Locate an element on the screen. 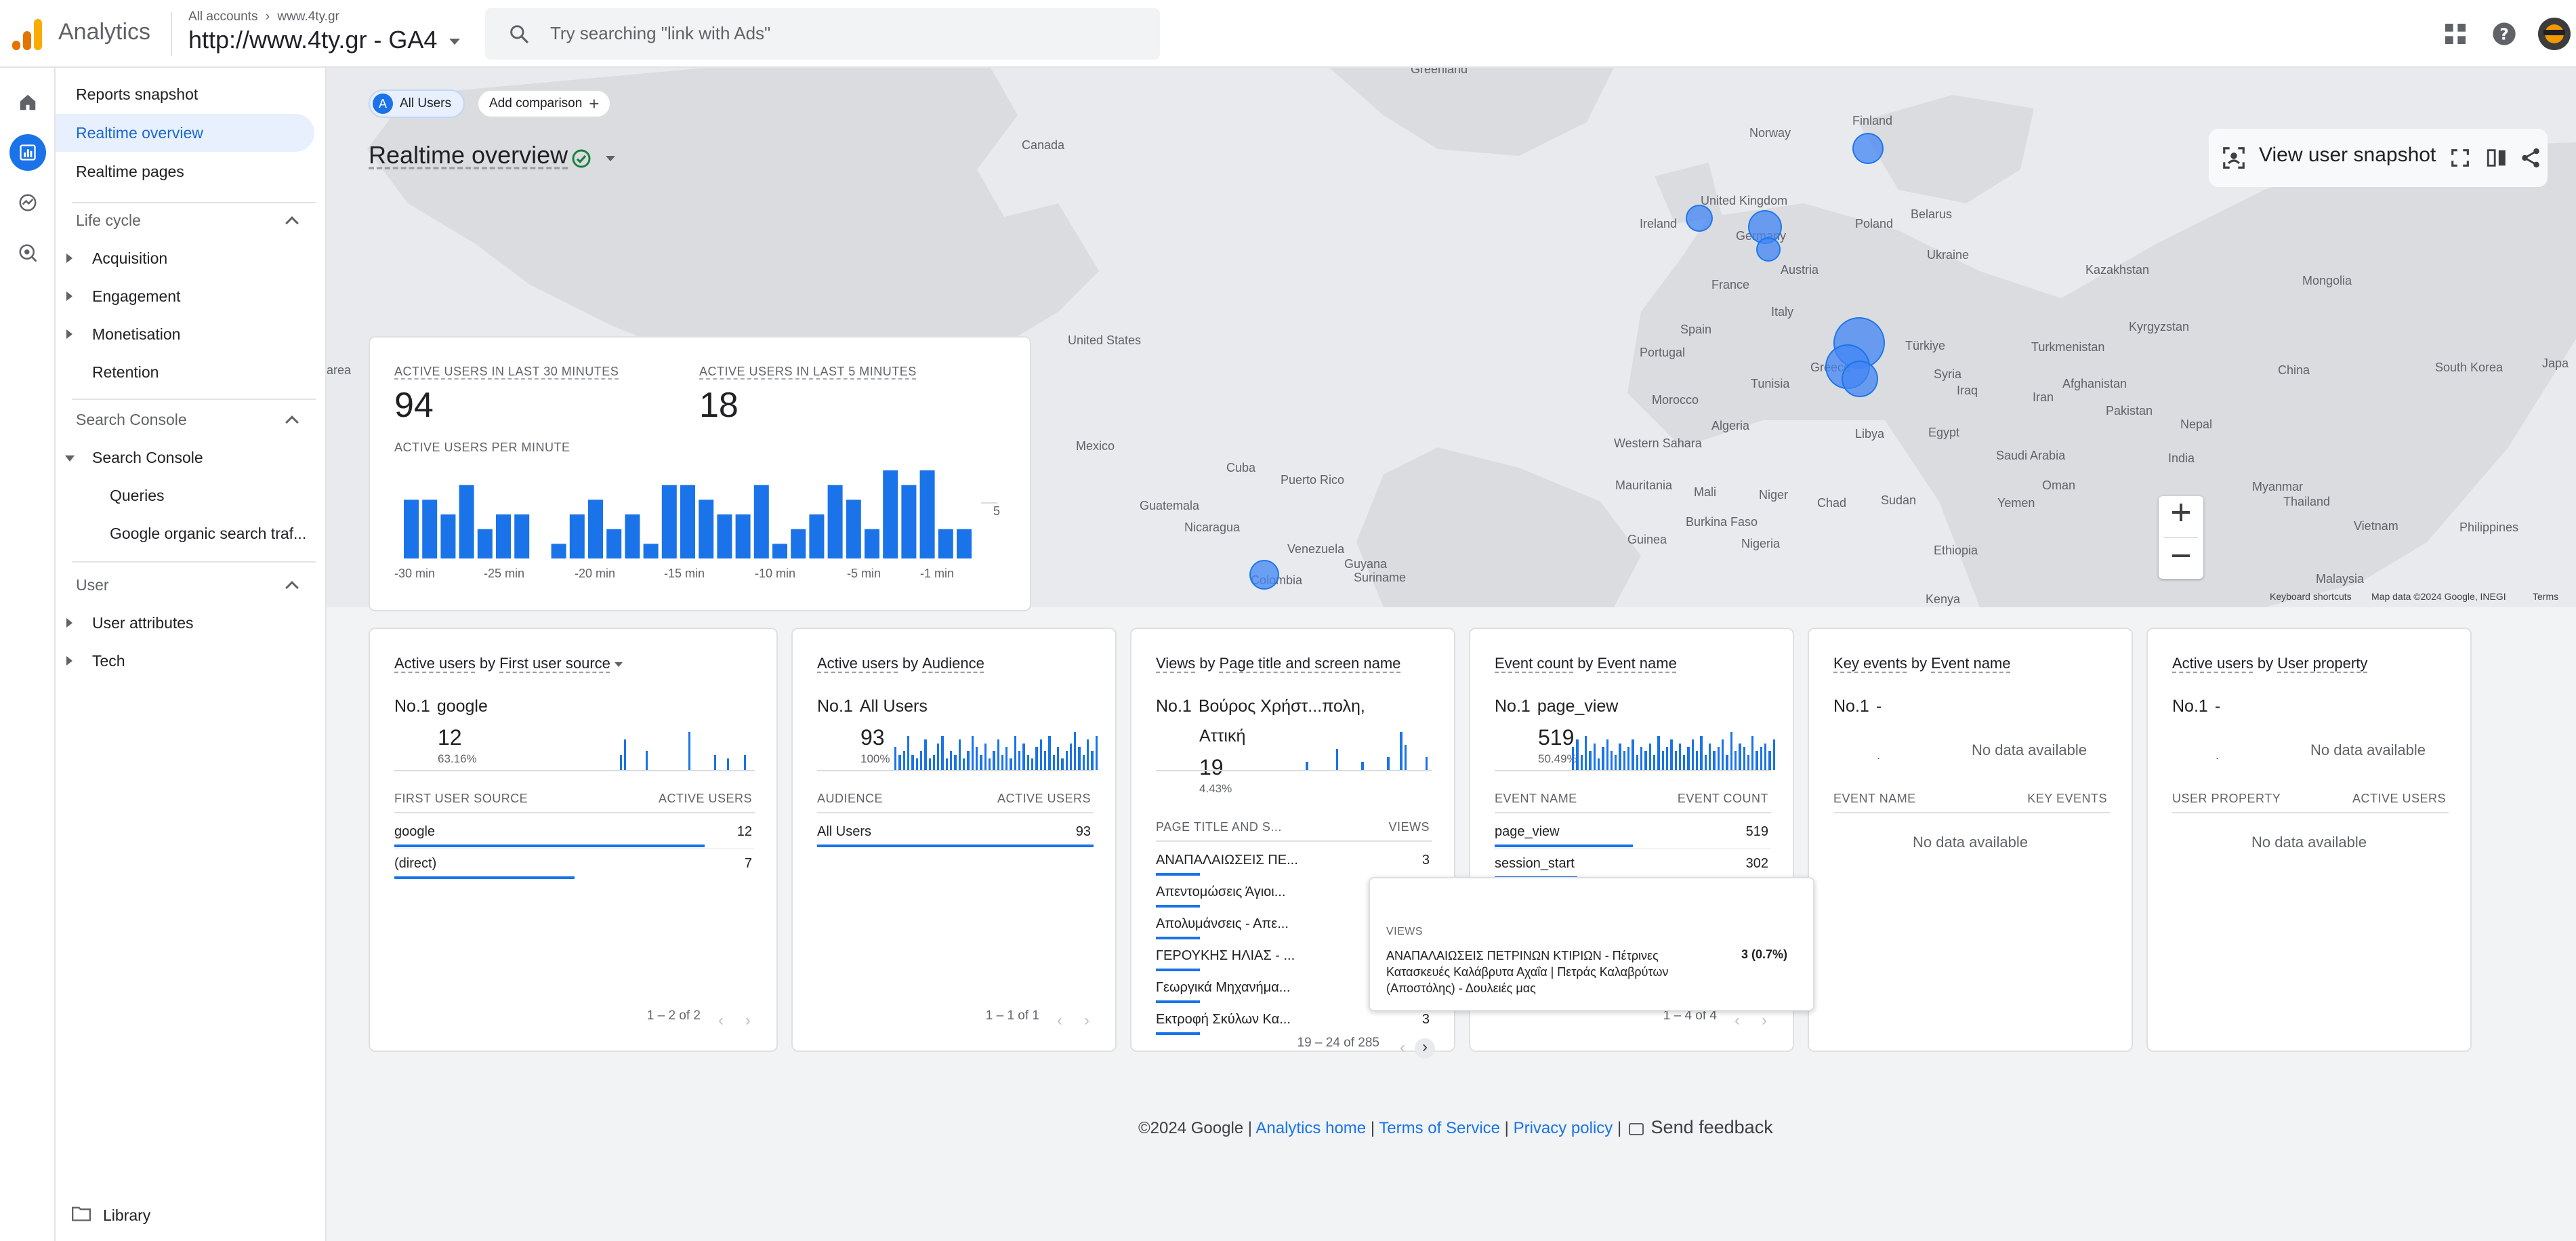 This screenshot has width=2576, height=1241. nav-realtime-pages: Realtime pages is located at coordinates (130, 171).